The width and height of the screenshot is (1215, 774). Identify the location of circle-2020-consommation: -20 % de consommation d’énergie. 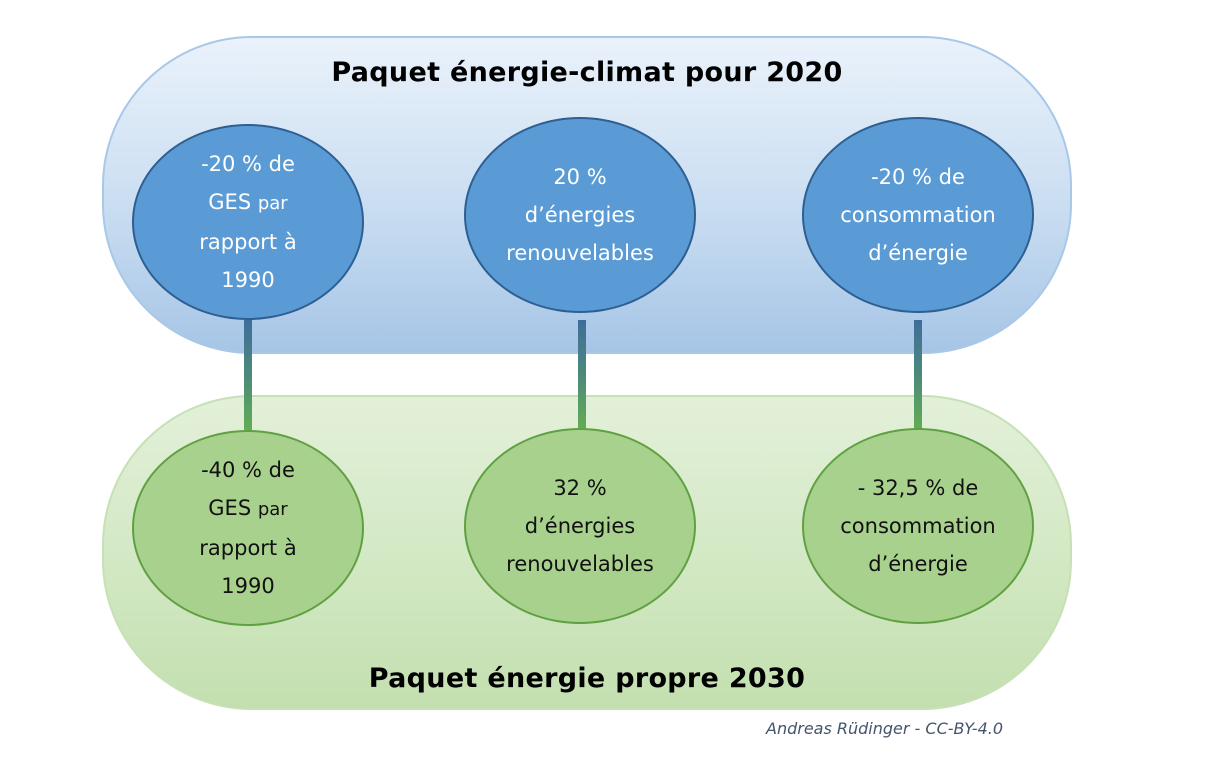
(918, 215).